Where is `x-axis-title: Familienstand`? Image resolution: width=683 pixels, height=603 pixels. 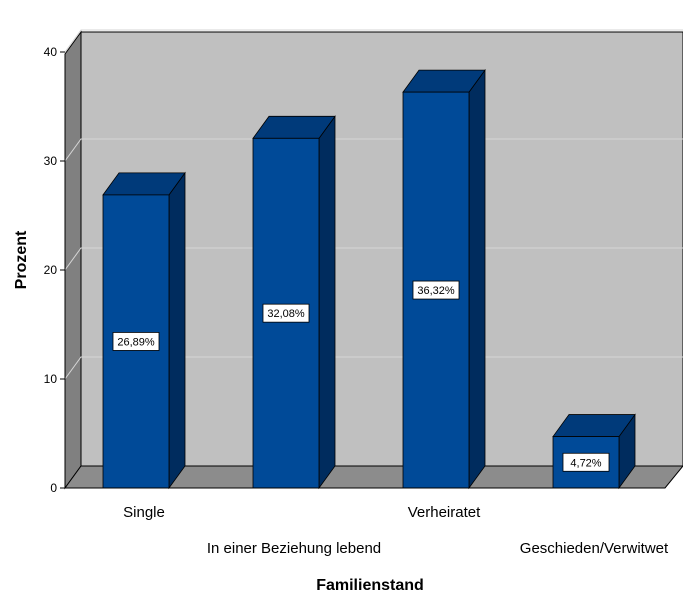
x-axis-title: Familienstand is located at coordinates (370, 585).